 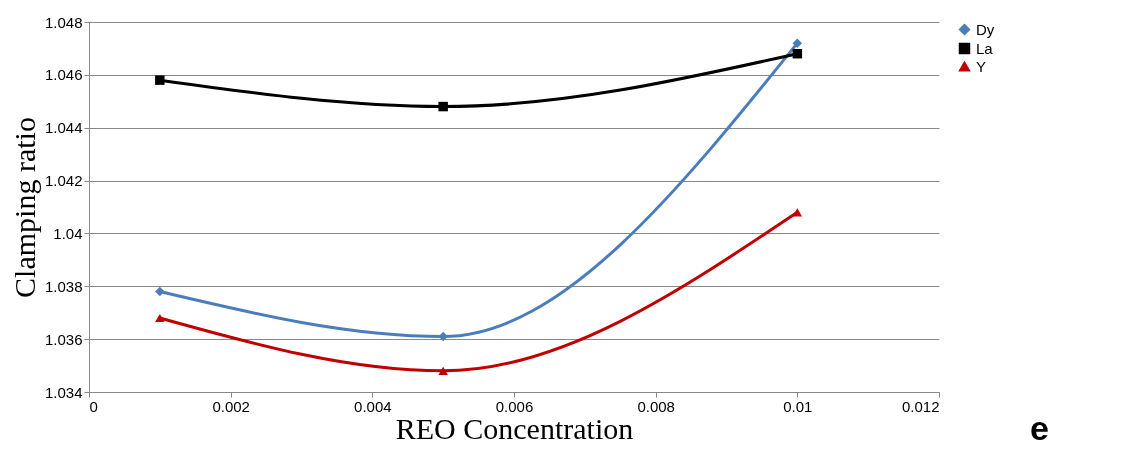 What do you see at coordinates (24, 207) in the screenshot?
I see `y-axis-title: Clamping ratio` at bounding box center [24, 207].